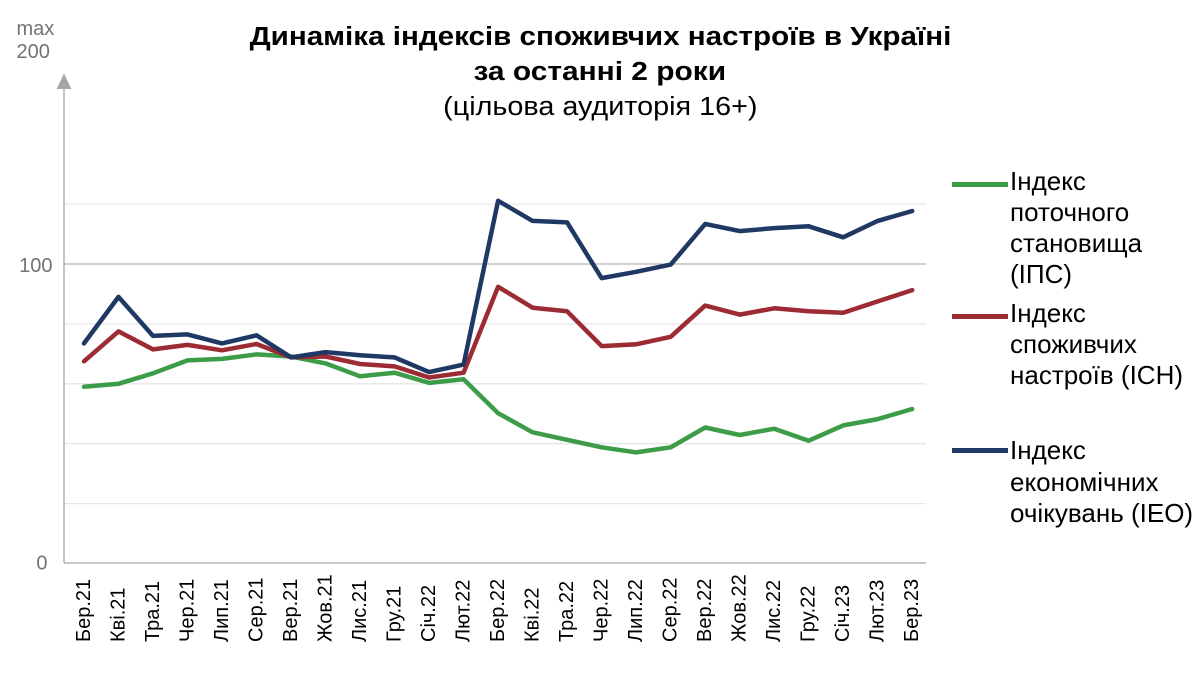 Image resolution: width=1200 pixels, height=685 pixels. What do you see at coordinates (843, 613) in the screenshot?
I see `svg-text: Січ.23` at bounding box center [843, 613].